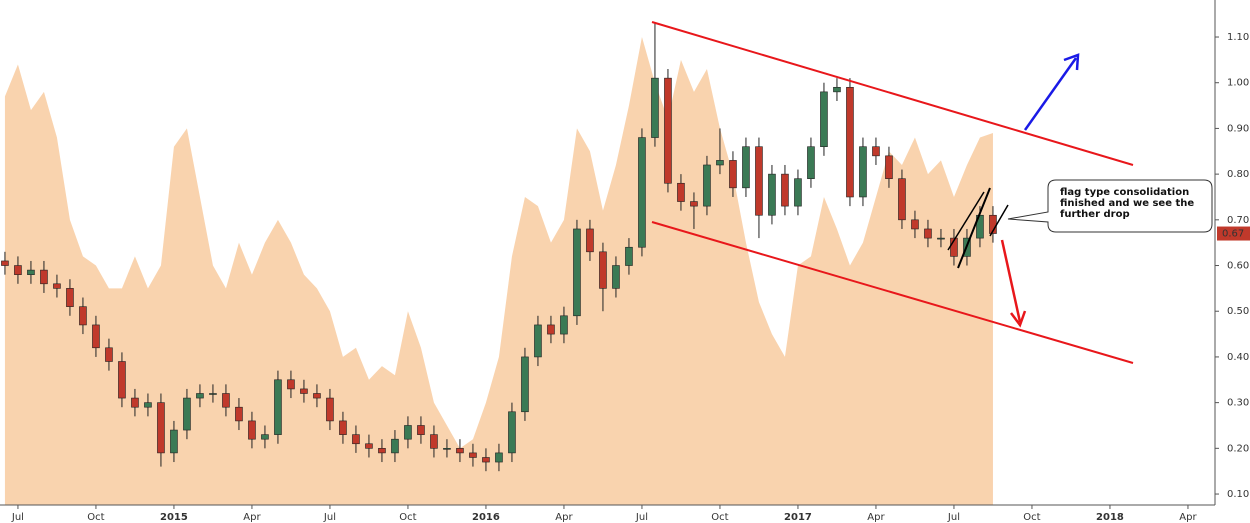  Describe the element at coordinates (1238, 448) in the screenshot. I see `y-tick-label: 0.20` at that location.